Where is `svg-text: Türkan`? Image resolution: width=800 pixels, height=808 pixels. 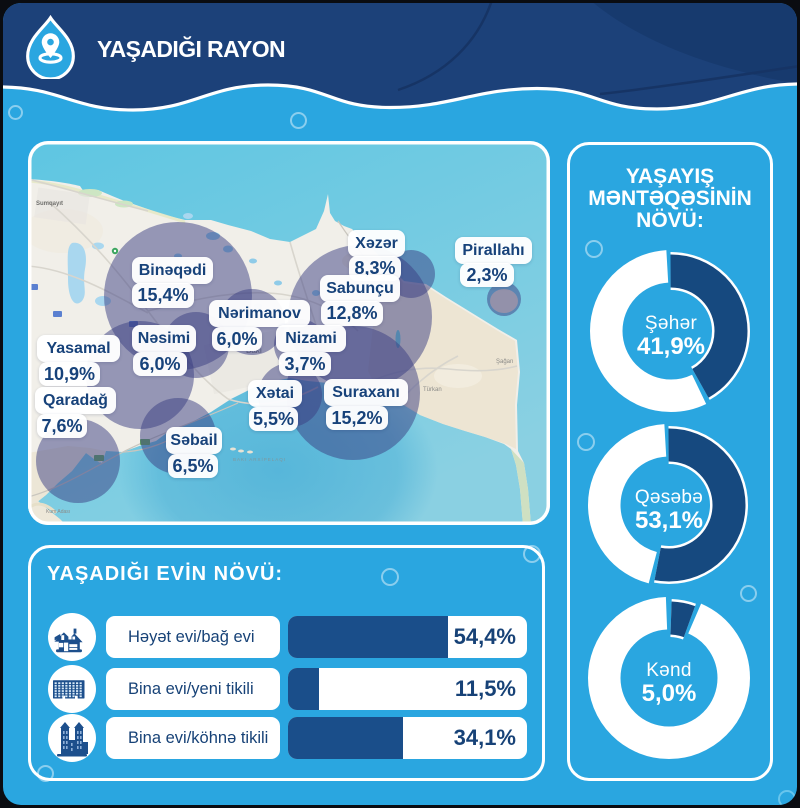 svg-text: Türkan is located at coordinates (432, 390).